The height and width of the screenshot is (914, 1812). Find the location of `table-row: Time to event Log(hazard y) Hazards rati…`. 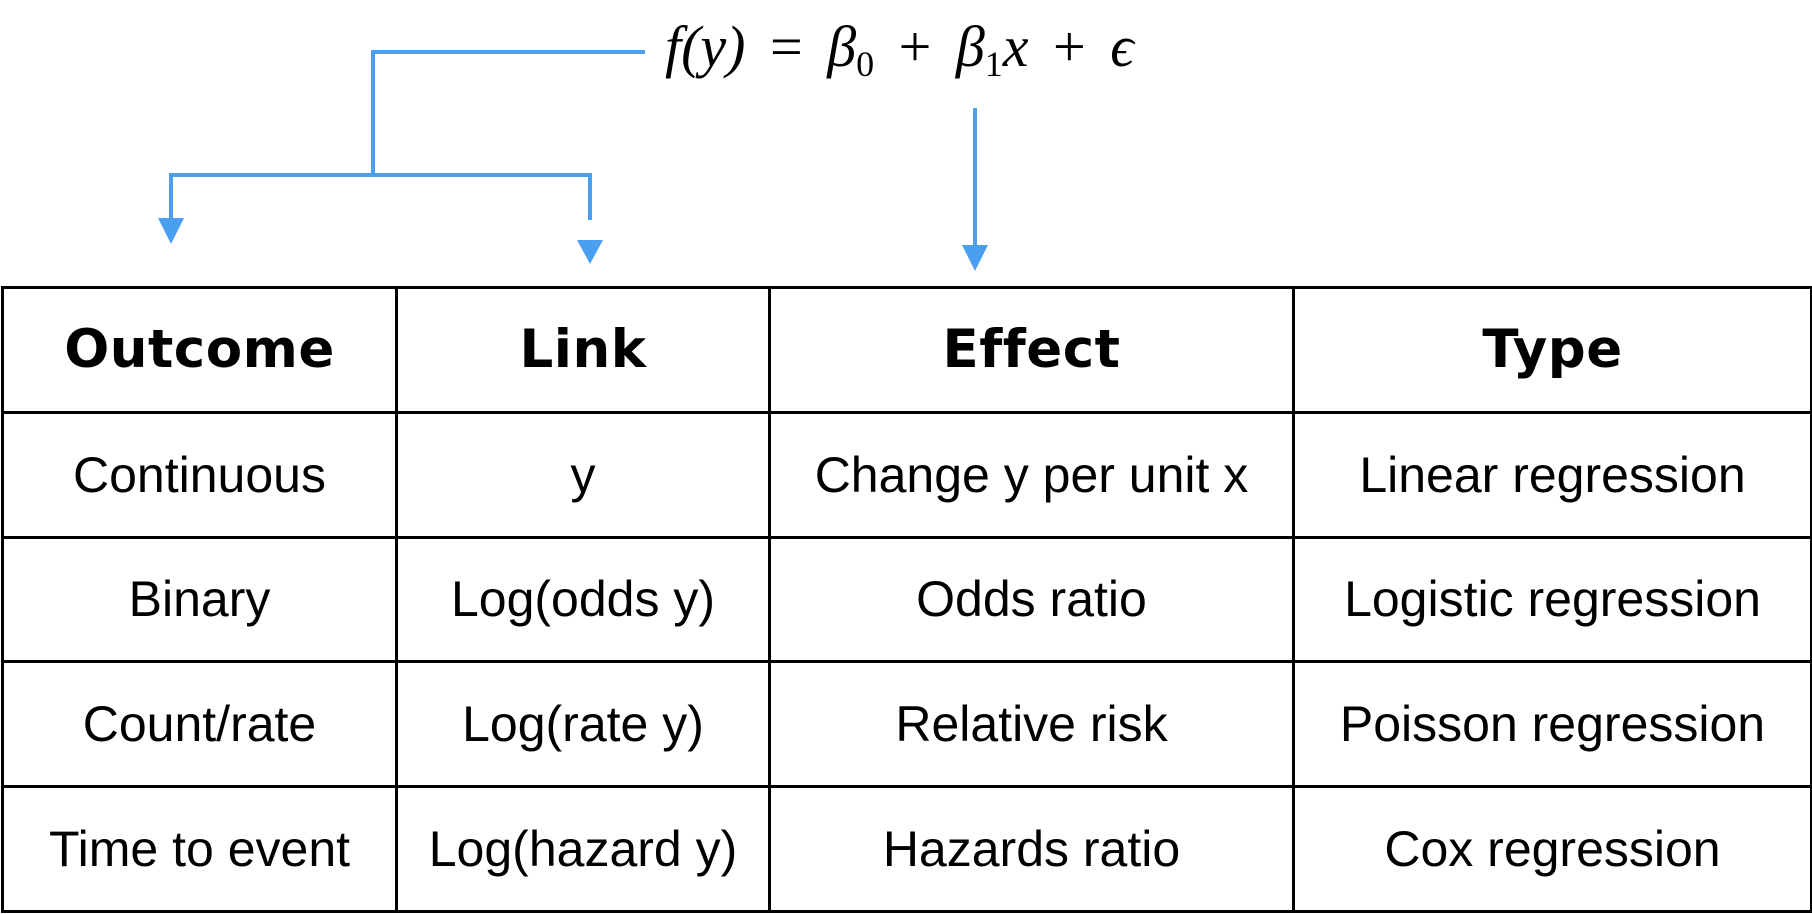

table-row: Time to event Log(hazard y) Hazards rati… is located at coordinates (906, 849).